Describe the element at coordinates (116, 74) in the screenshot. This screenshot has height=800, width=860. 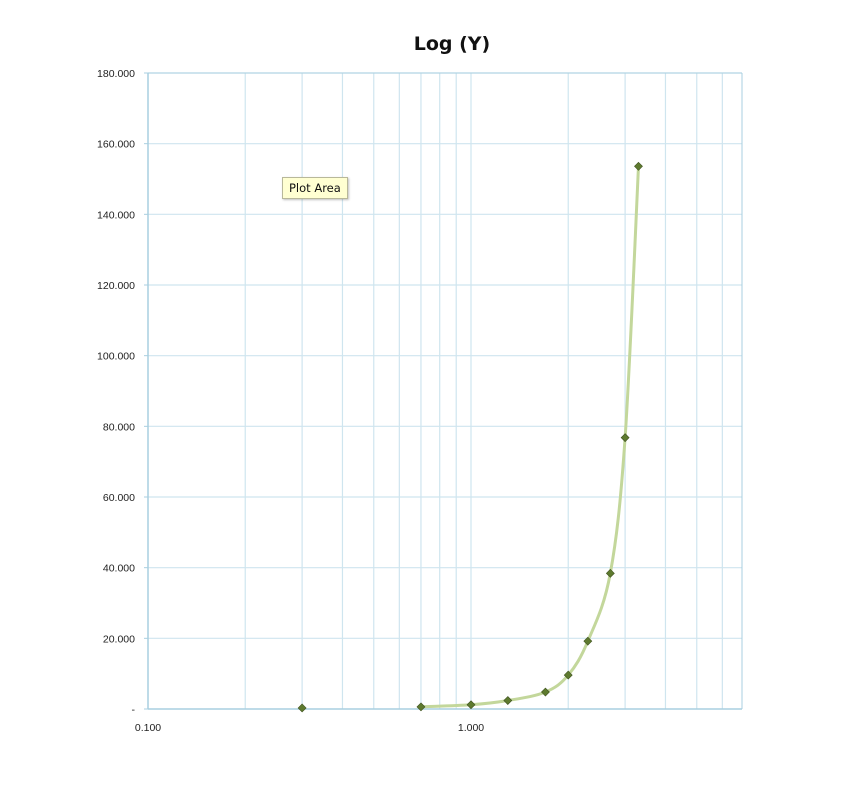
I see `y-tick-label: 180.000` at that location.